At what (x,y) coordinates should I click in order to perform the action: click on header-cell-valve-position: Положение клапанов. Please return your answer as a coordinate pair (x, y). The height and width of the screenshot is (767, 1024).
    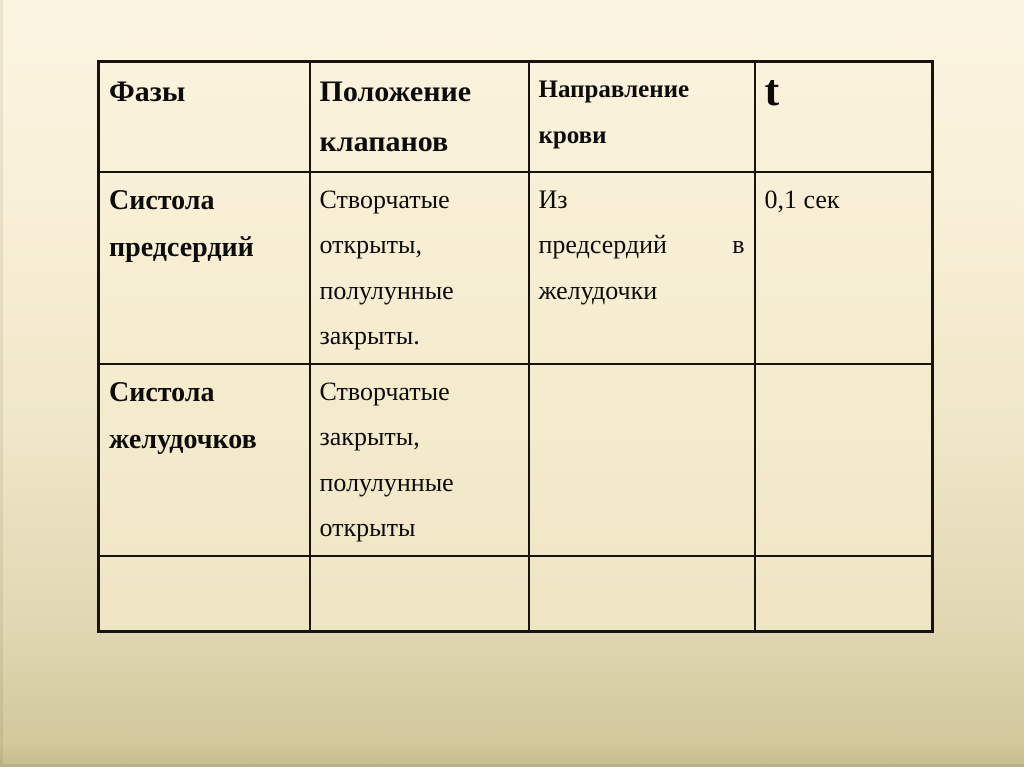
    Looking at the image, I should click on (419, 116).